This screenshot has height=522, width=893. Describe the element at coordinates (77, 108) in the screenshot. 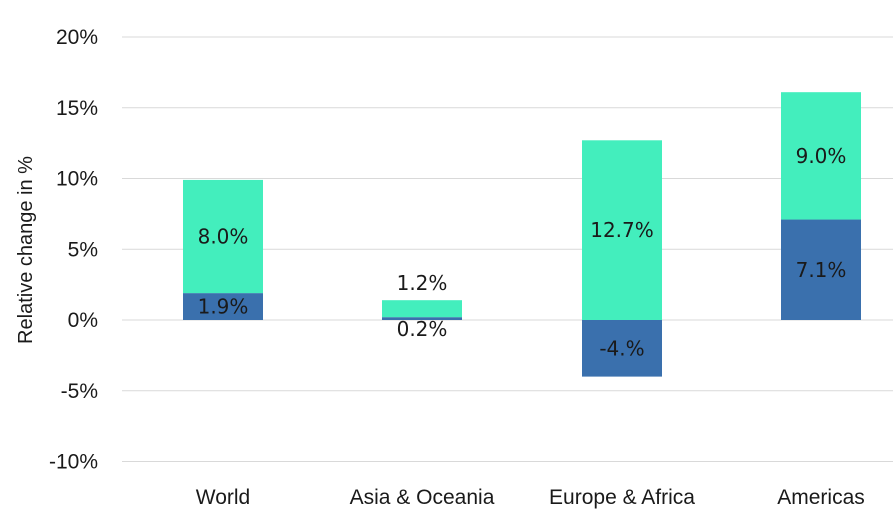

I see `y-tick-label: 15%` at that location.